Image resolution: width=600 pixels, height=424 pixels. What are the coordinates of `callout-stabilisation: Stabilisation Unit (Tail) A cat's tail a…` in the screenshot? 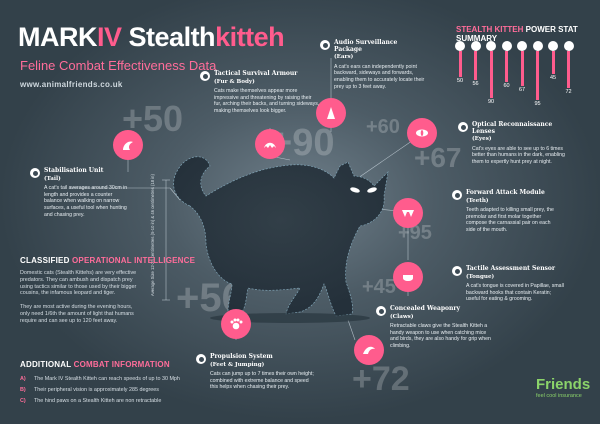 It's located at (87, 192).